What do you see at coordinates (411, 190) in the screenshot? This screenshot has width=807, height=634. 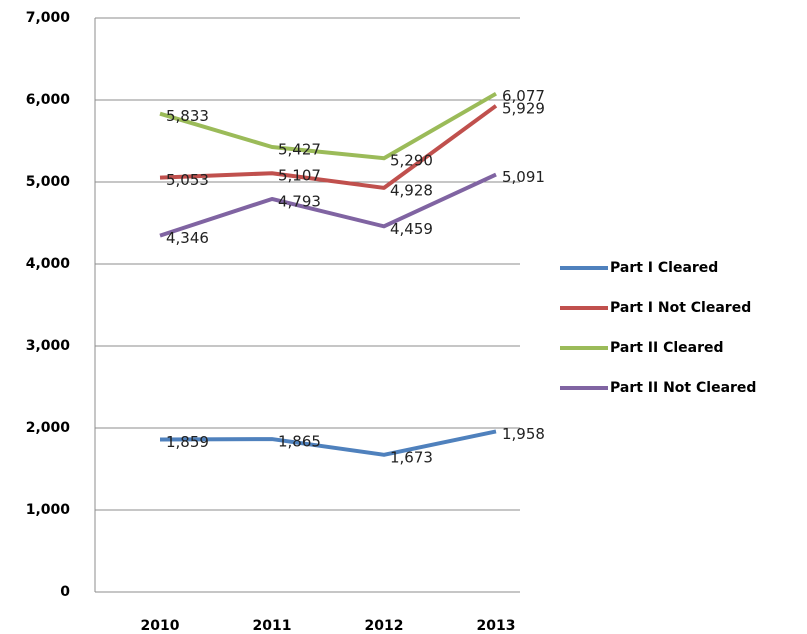 I see `value-label: 4,928` at bounding box center [411, 190].